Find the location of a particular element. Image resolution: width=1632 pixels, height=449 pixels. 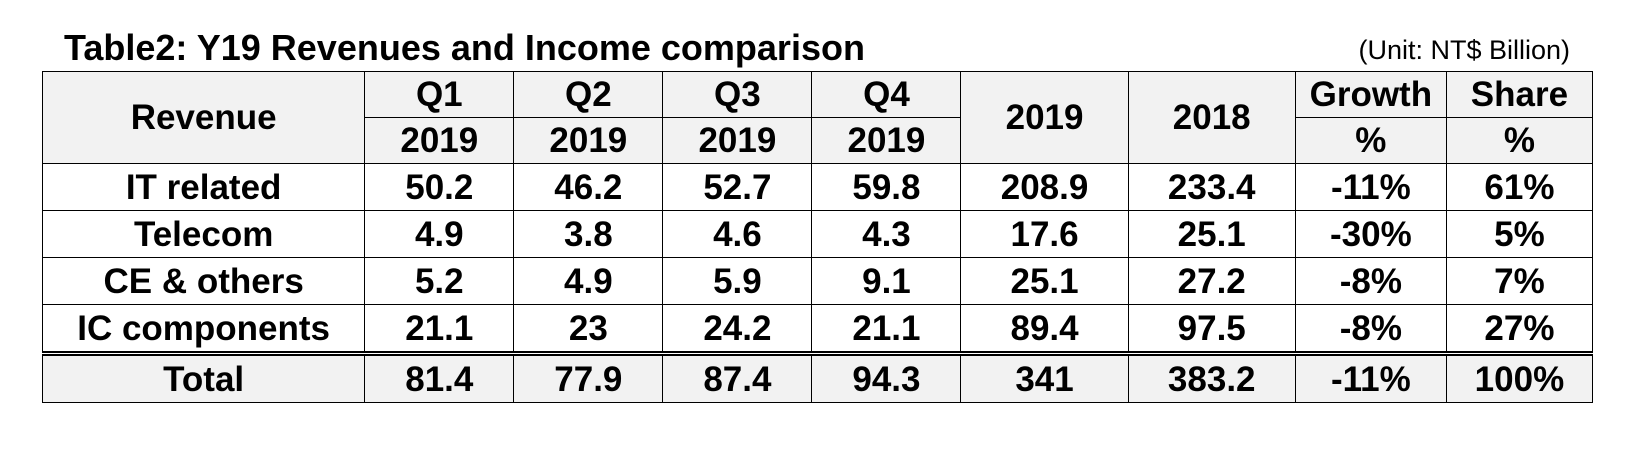

row-label: IT related is located at coordinates (203, 187).